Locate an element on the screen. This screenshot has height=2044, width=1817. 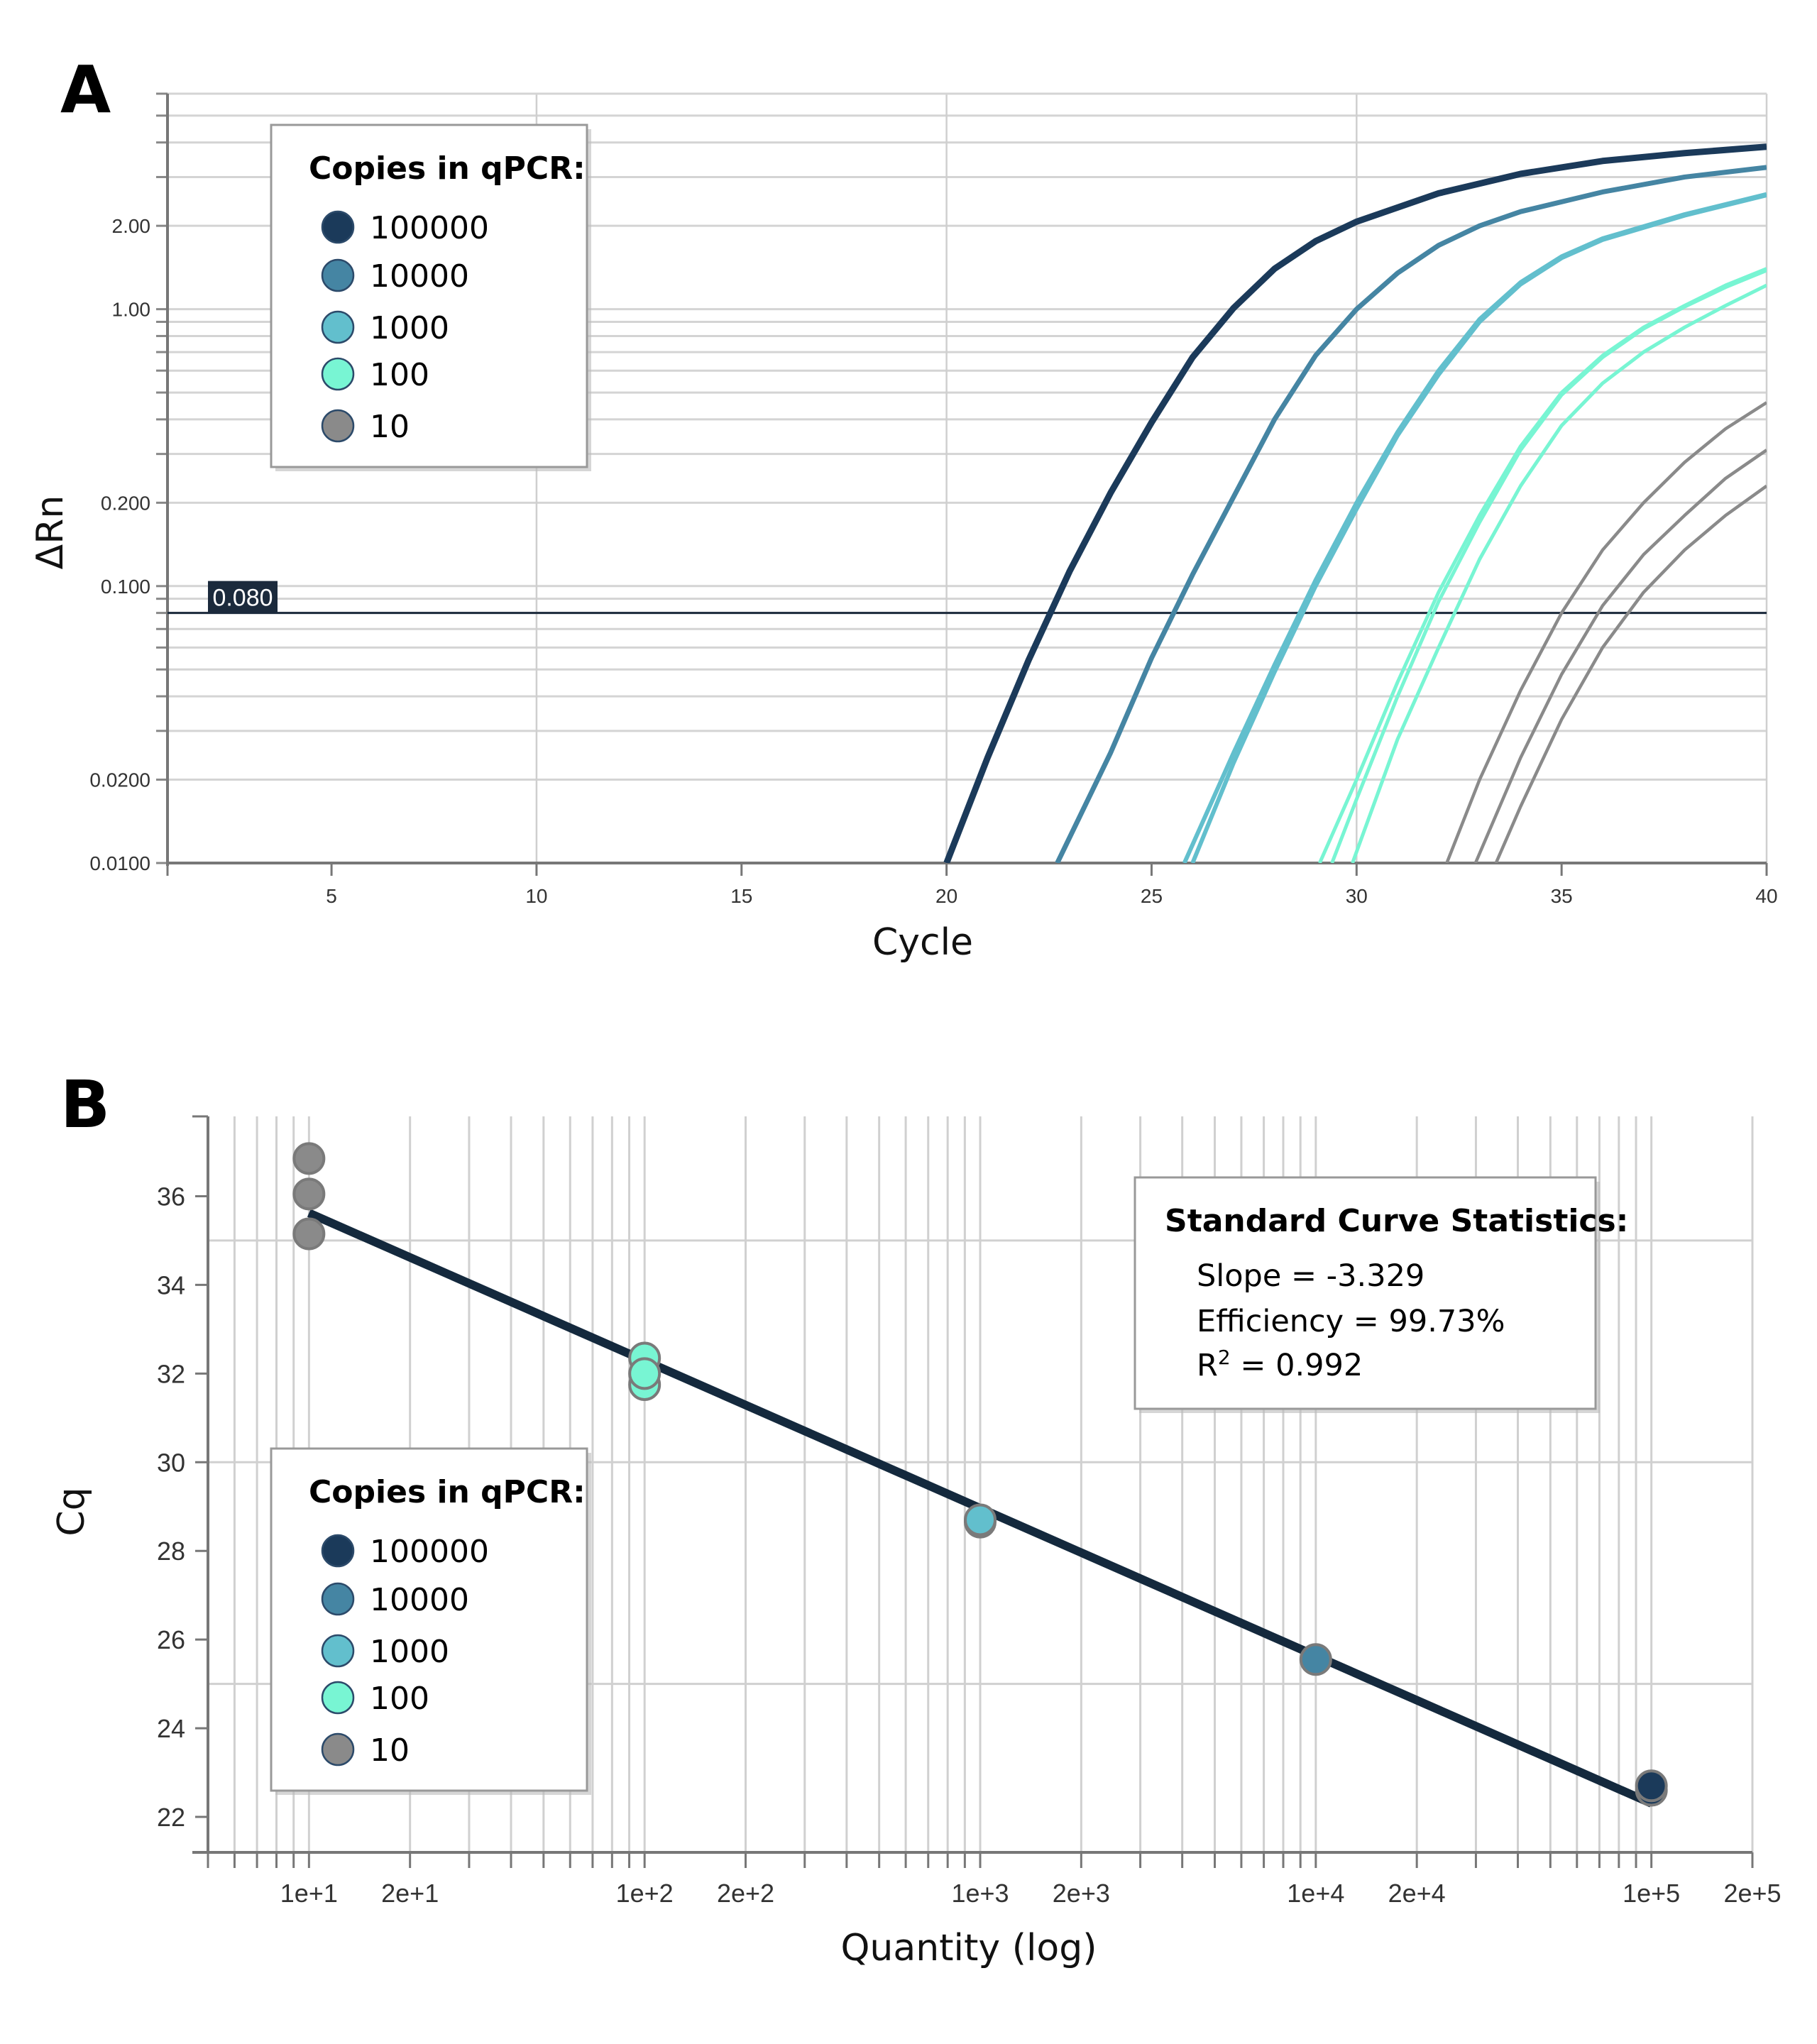
y-tick-label: 36 is located at coordinates (171, 1196).